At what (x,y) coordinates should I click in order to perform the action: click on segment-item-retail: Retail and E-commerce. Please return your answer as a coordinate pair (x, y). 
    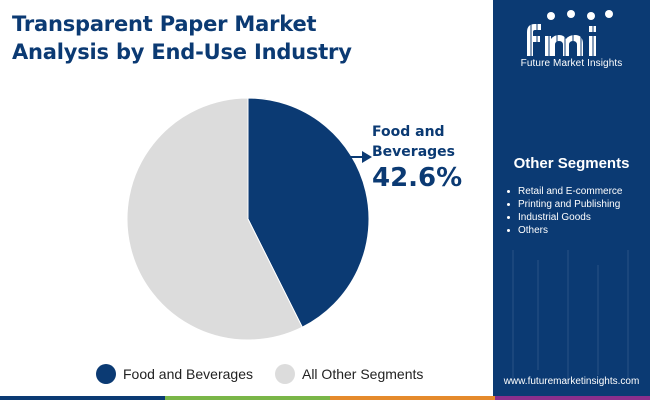
    Looking at the image, I should click on (564, 191).